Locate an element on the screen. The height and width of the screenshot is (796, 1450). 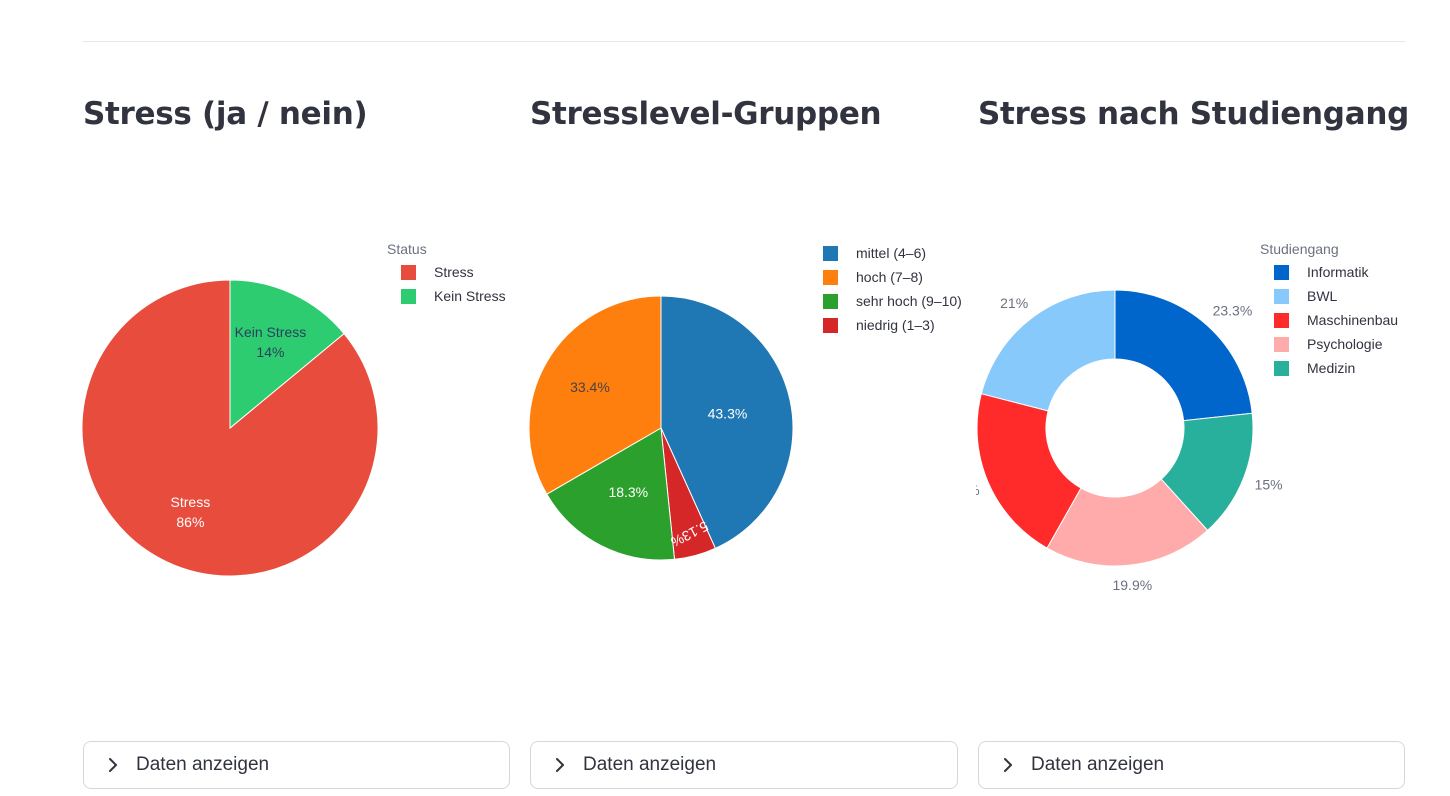
data-label-hoch: 33.4% is located at coordinates (590, 387).